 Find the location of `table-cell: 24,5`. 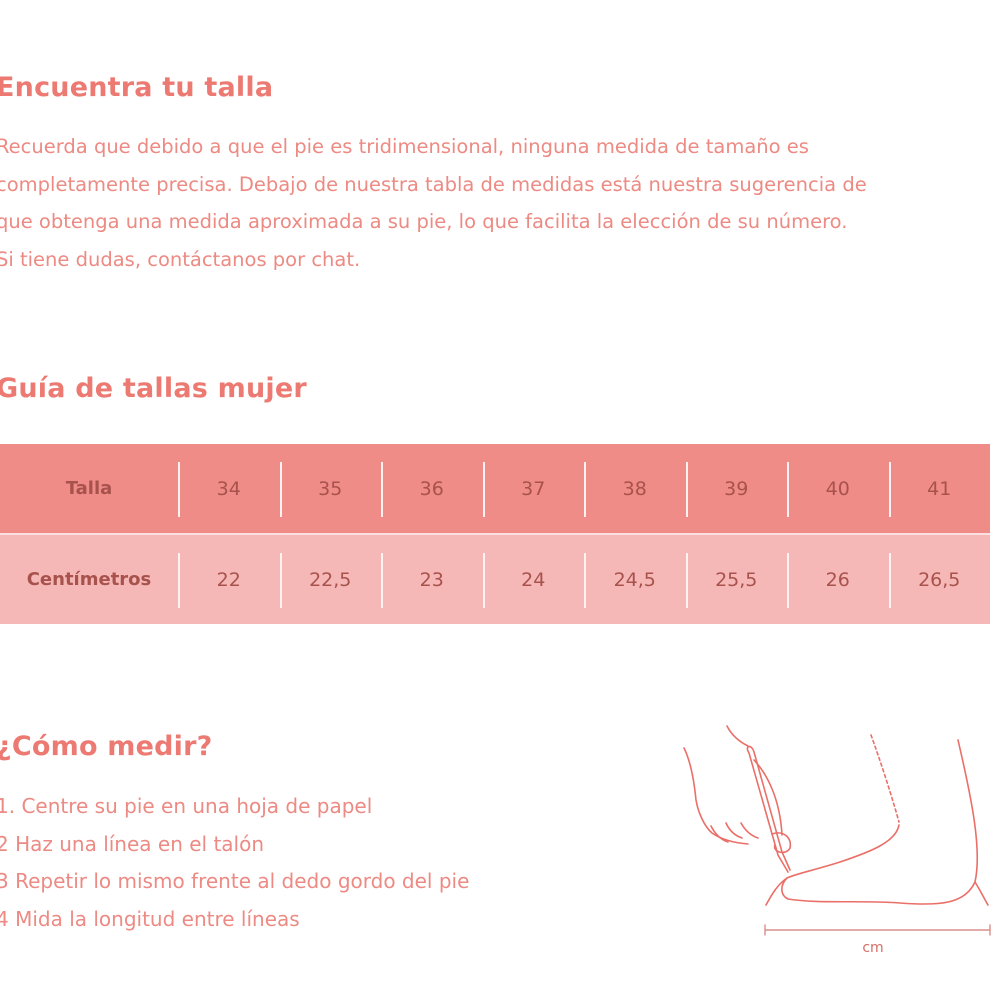

table-cell: 24,5 is located at coordinates (635, 579).